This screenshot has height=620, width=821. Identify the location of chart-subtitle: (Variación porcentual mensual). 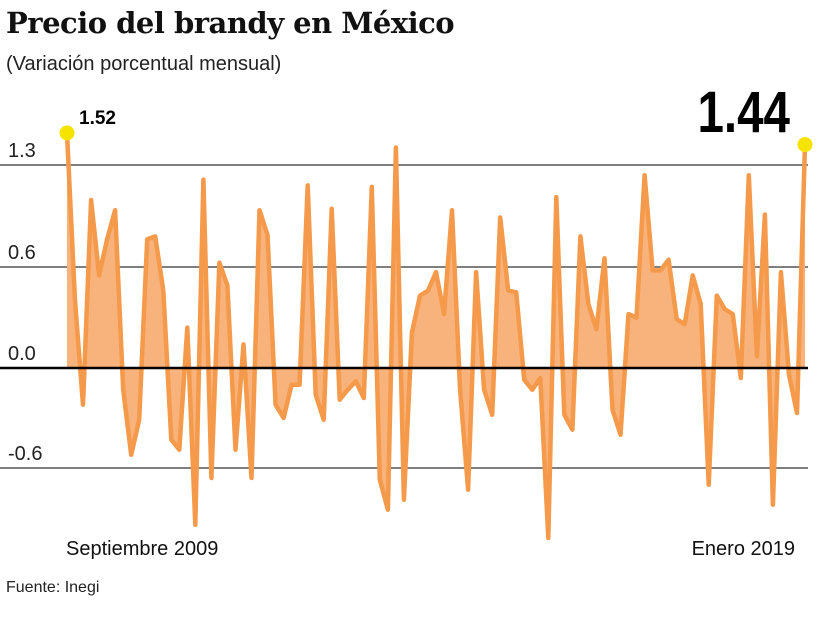
(144, 64).